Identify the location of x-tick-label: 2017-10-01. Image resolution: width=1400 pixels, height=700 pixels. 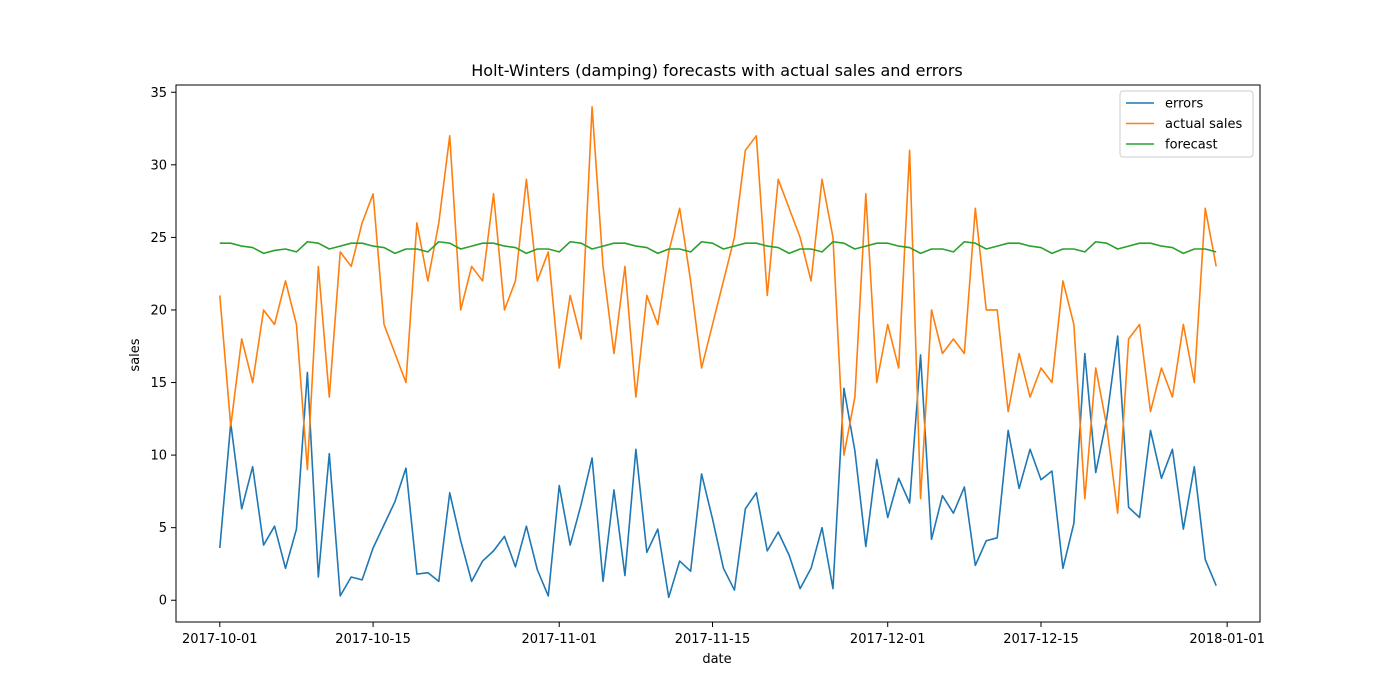
(220, 639).